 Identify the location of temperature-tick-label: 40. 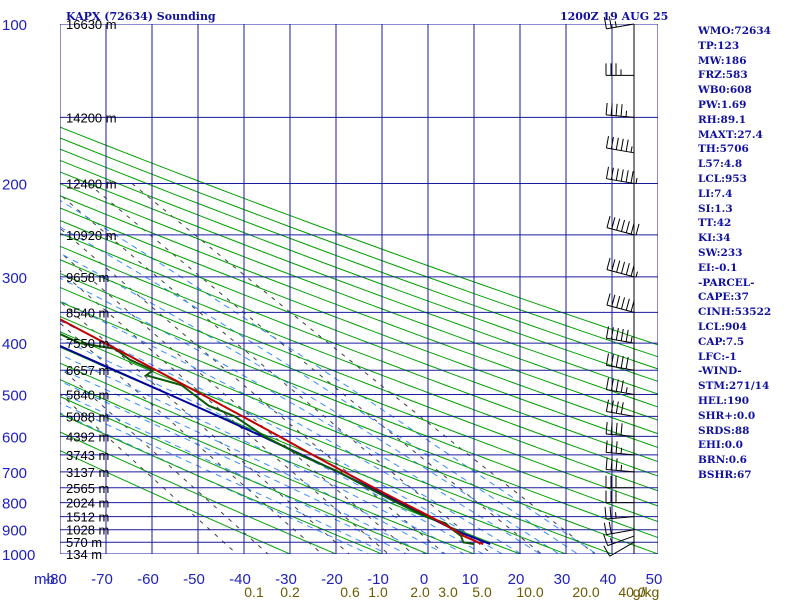
(608, 579).